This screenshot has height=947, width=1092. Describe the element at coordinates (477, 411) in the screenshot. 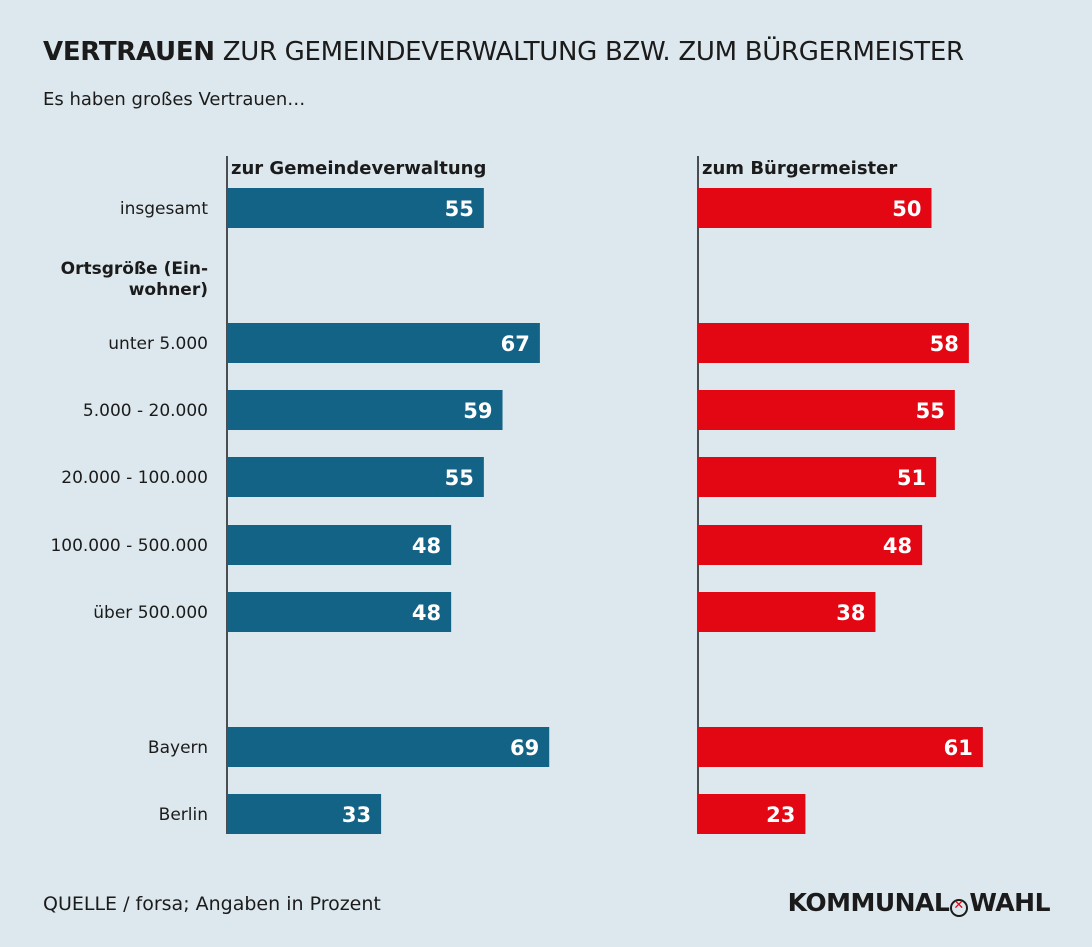

I see `bar-value-label: 59` at that location.